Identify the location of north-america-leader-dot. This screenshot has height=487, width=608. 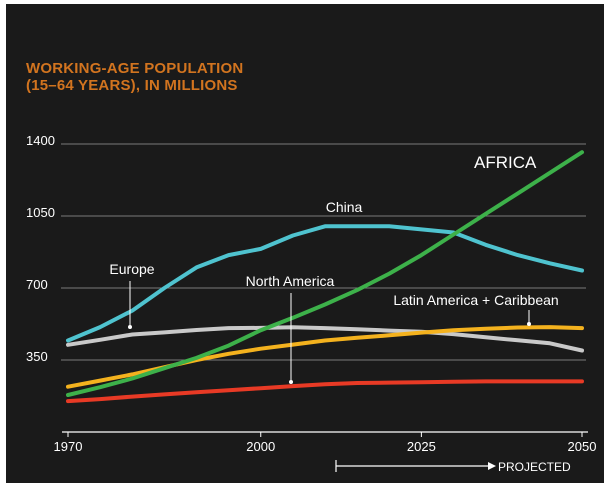
(291, 382).